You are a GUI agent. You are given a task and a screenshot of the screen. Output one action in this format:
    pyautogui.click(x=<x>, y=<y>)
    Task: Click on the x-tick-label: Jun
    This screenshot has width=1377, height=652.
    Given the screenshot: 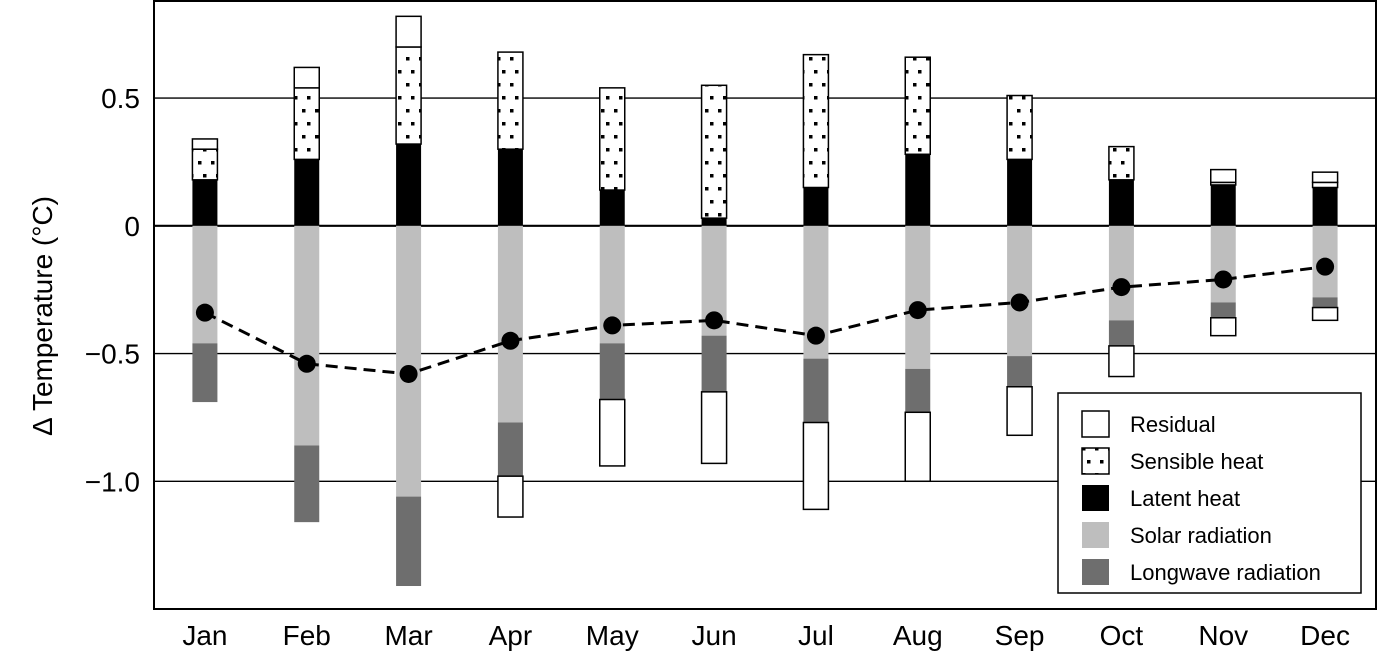 What is the action you would take?
    pyautogui.click(x=714, y=635)
    